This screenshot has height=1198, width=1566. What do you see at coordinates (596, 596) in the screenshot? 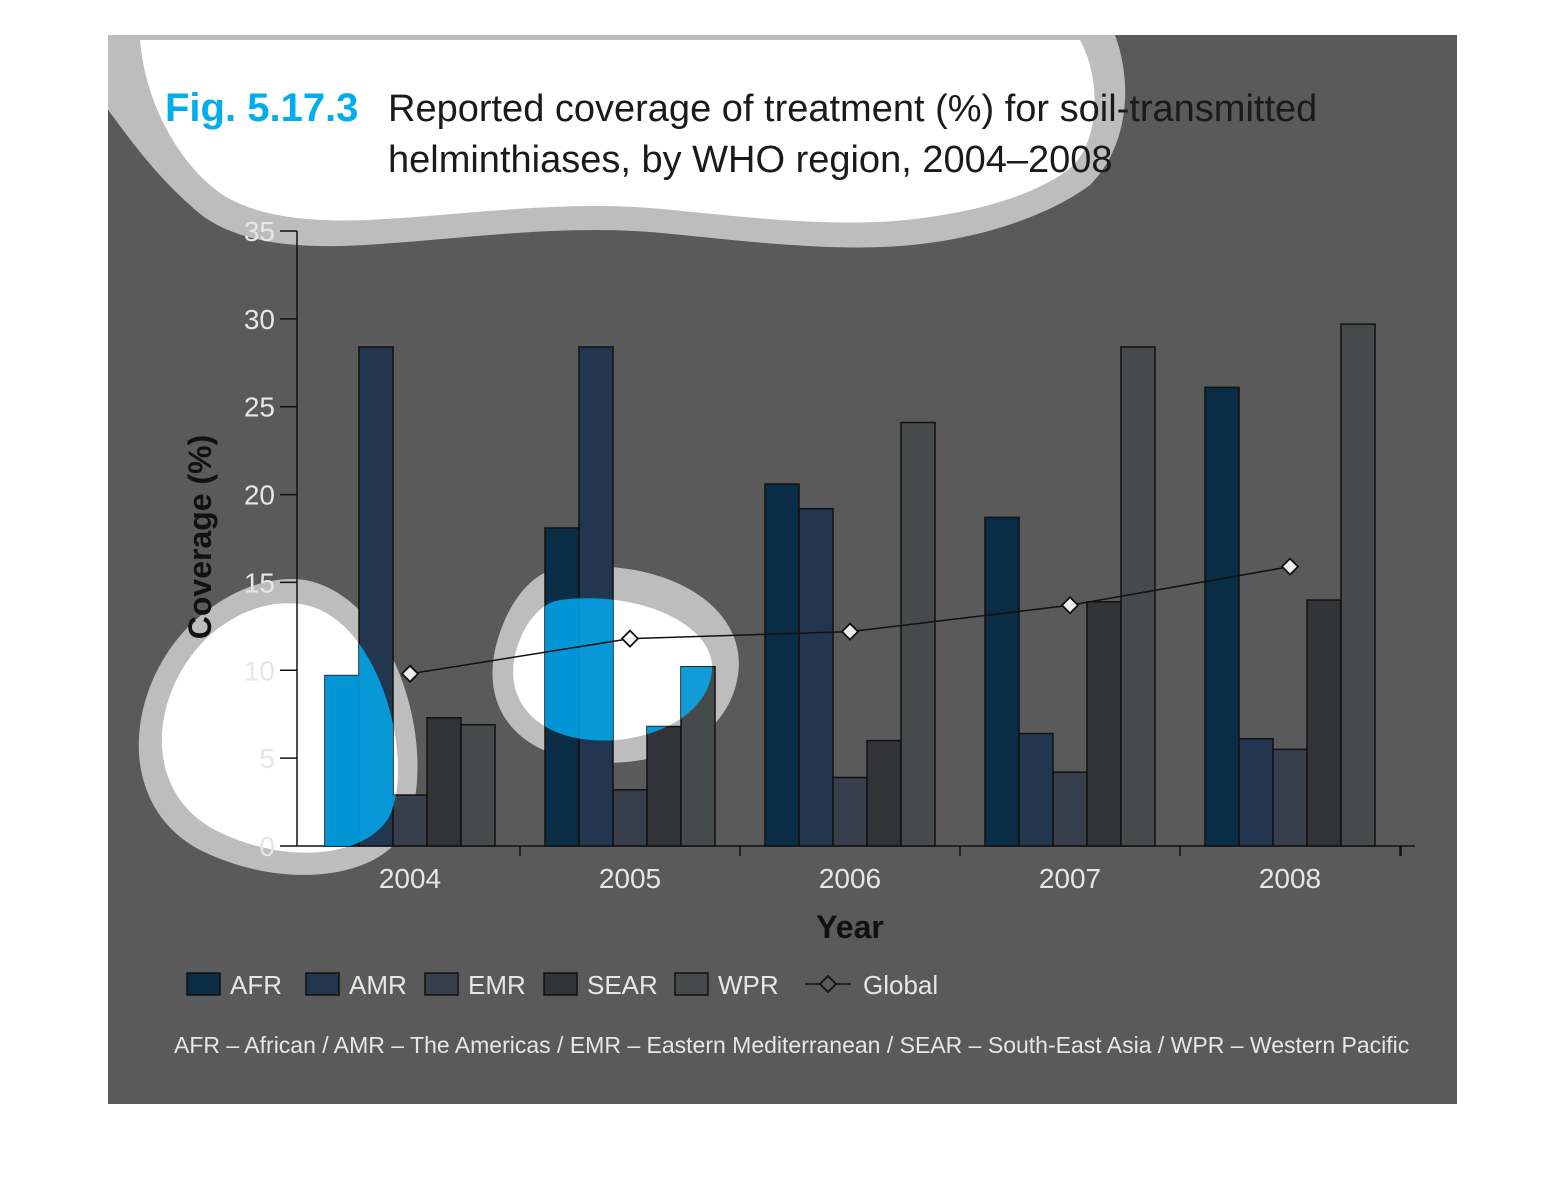
I see `bar-amr-2005` at bounding box center [596, 596].